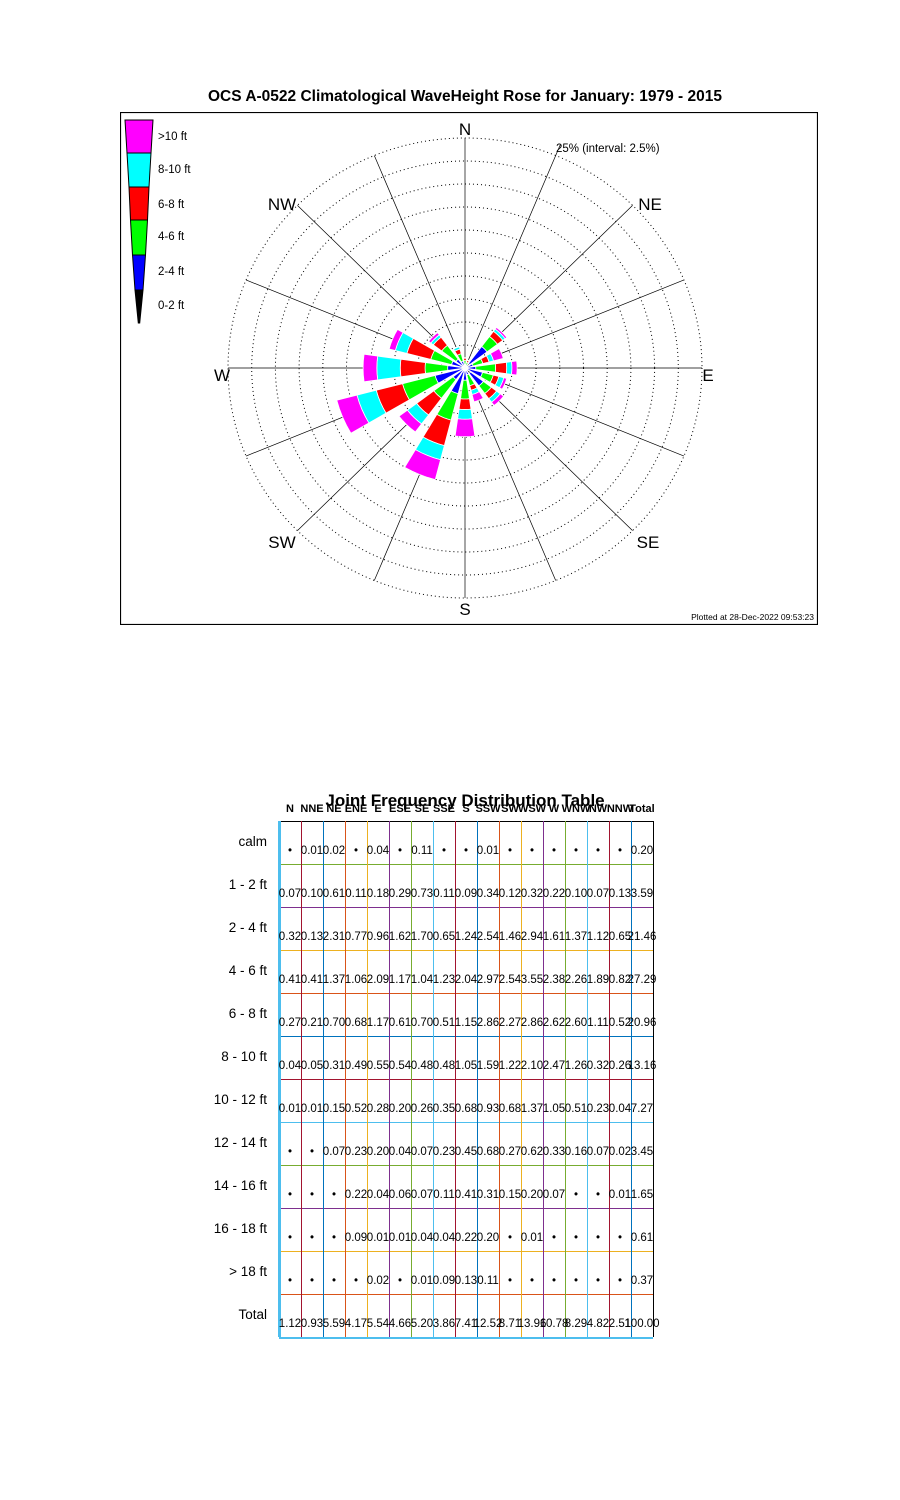 Image resolution: width=900 pixels, height=1500 pixels. Describe the element at coordinates (466, 1066) in the screenshot. I see `table-cell: 1.05` at that location.